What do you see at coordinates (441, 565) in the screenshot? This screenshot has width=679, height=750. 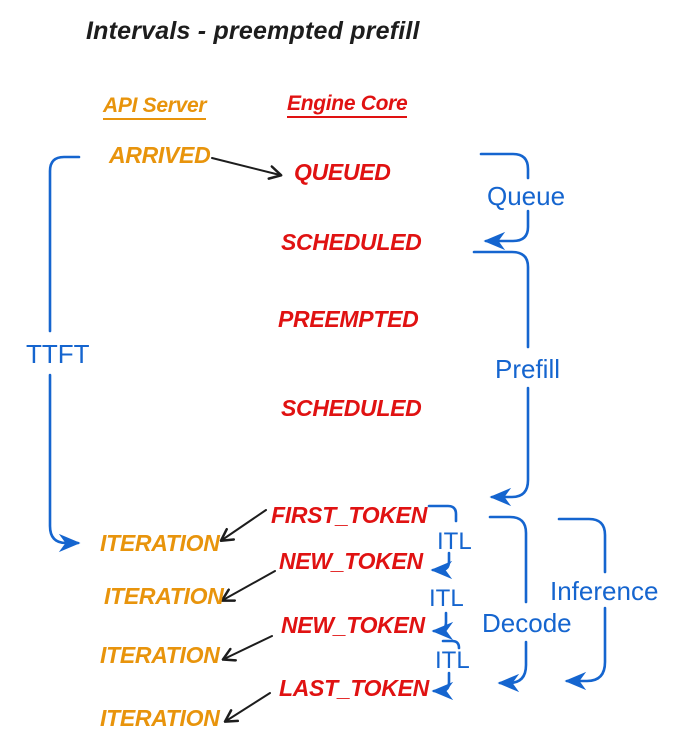 I see `itl-bracket-1-arrow` at bounding box center [441, 565].